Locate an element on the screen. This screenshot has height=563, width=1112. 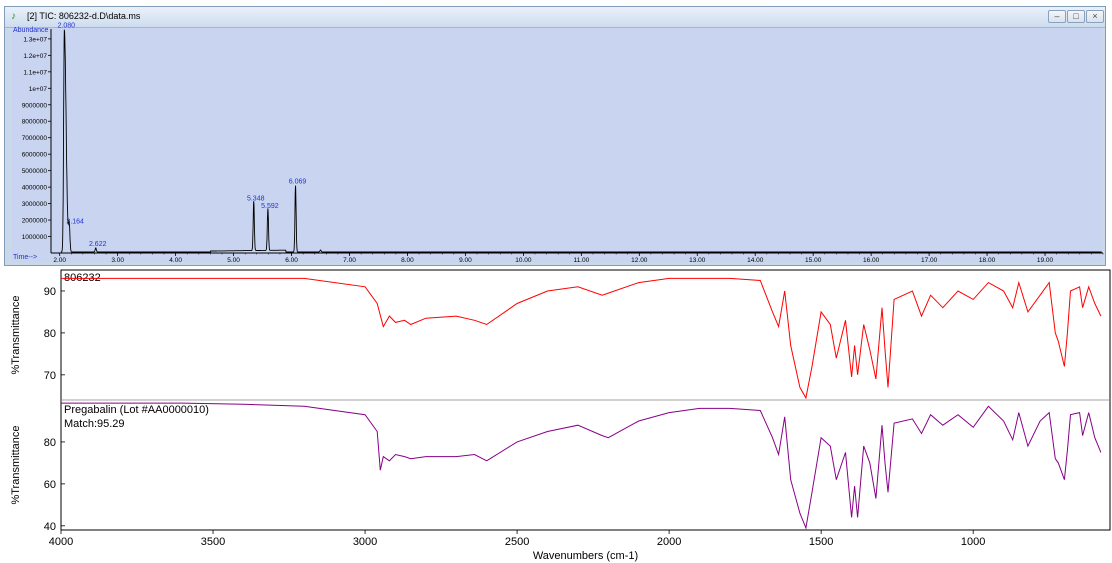
x-tick-label: 2500 is located at coordinates (517, 542).